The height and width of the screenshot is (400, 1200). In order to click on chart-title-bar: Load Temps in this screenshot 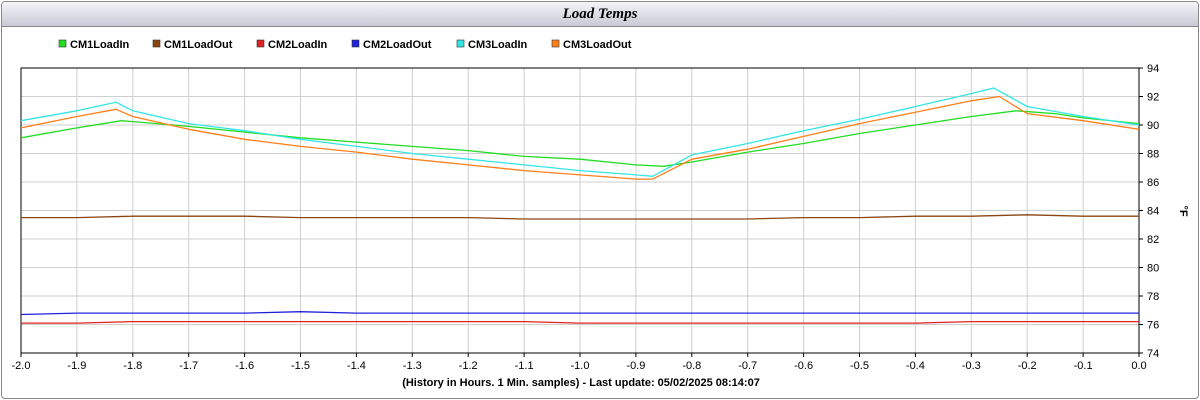, I will do `click(600, 14)`.